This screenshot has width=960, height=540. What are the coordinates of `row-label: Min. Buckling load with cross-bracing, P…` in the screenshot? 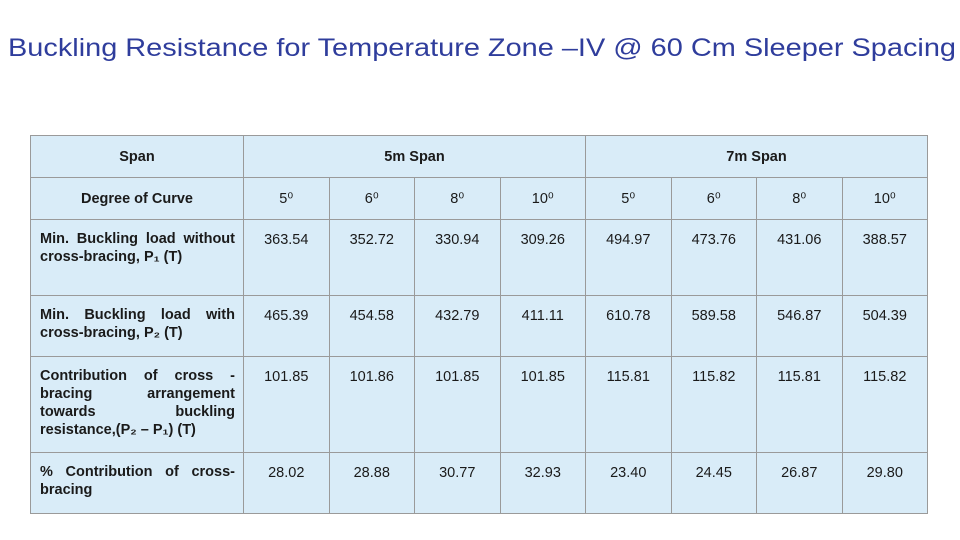 It's located at (137, 326).